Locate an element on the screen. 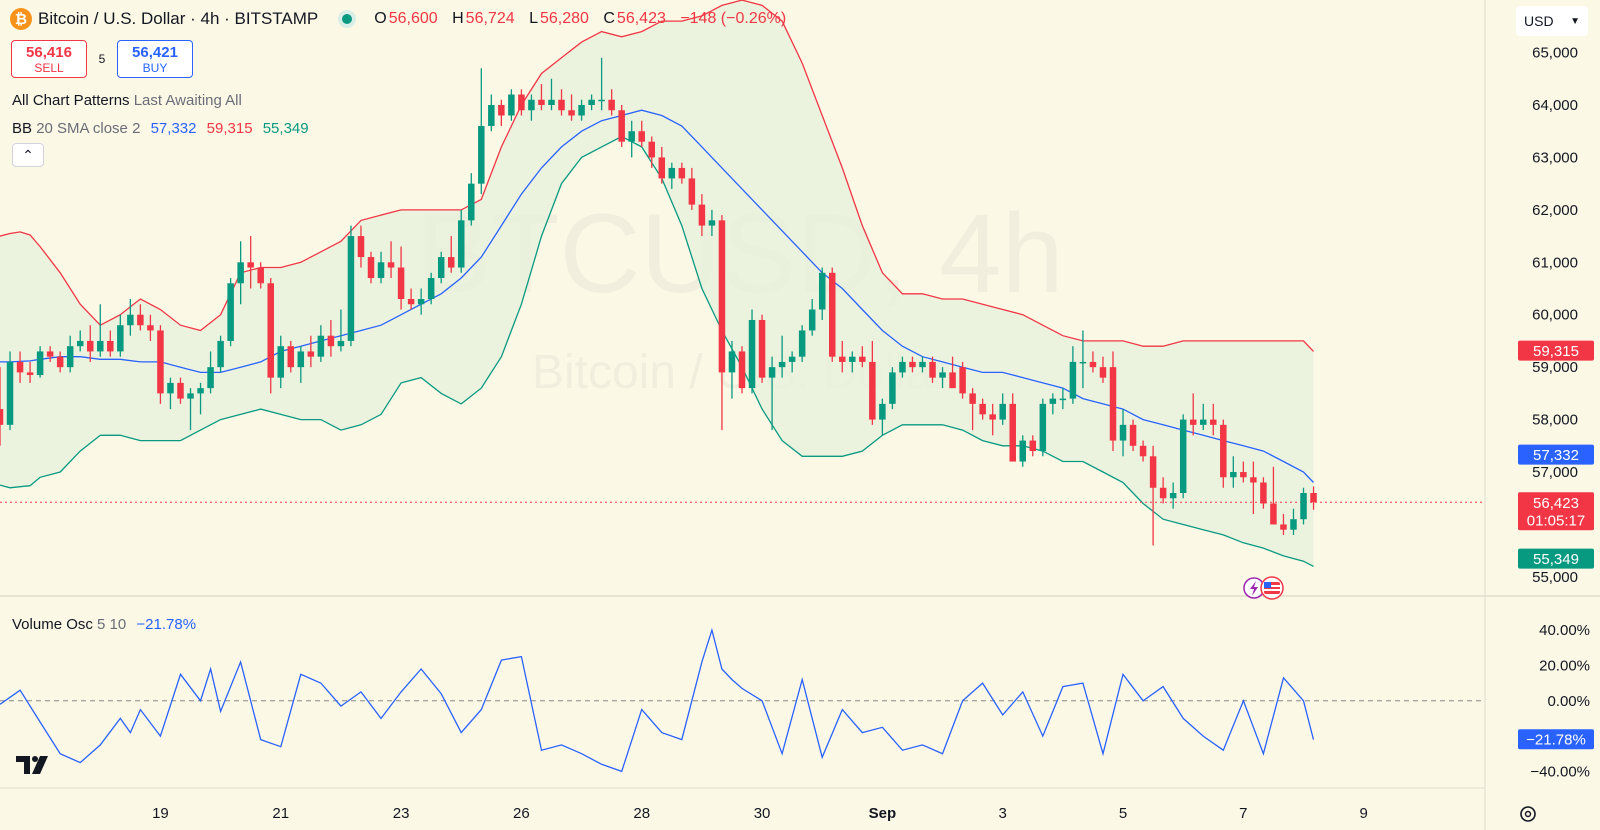 This screenshot has height=830, width=1600. volume-osc-value: −21.78% is located at coordinates (166, 624).